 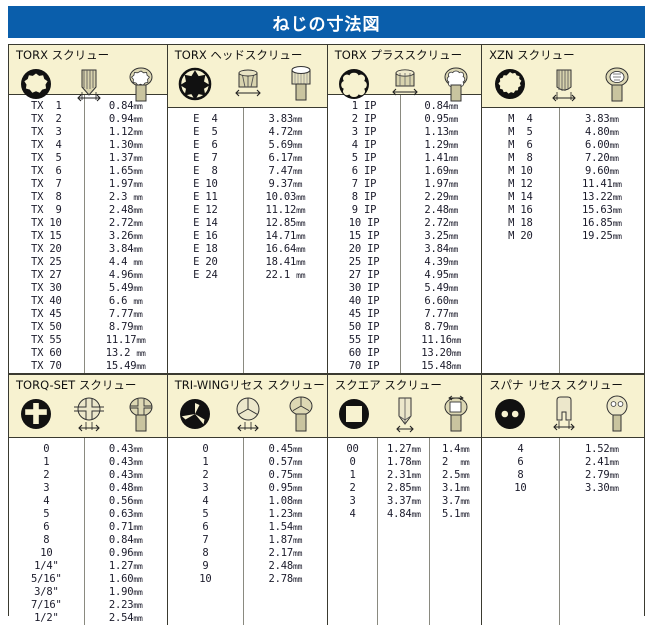 What do you see at coordinates (354, 84) in the screenshot?
I see `torx-plus-drive-icon` at bounding box center [354, 84].